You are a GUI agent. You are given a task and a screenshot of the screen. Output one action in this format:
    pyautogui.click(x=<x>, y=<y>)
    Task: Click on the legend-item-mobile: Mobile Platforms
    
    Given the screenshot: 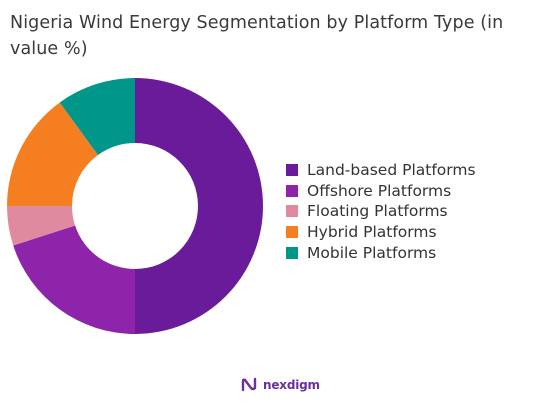 What is the action you would take?
    pyautogui.click(x=381, y=252)
    